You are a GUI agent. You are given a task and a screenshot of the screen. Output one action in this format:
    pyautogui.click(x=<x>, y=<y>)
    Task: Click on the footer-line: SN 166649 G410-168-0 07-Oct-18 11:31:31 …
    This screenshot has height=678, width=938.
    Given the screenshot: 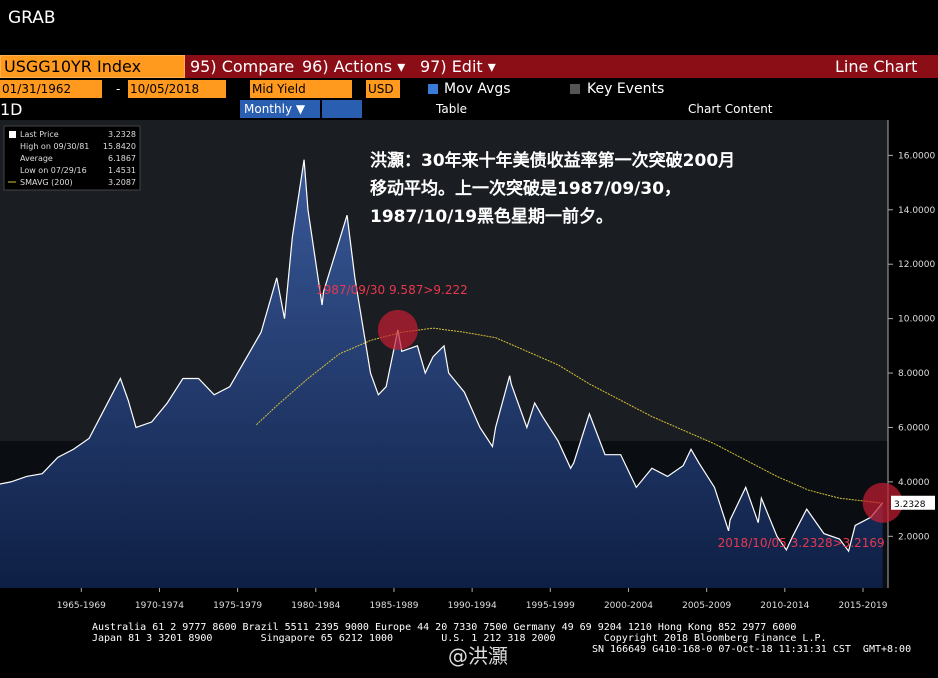 What is the action you would take?
    pyautogui.click(x=752, y=649)
    